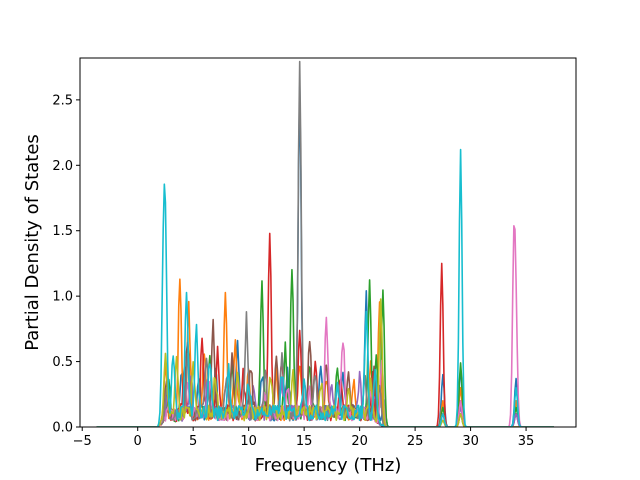  I want to click on y-tick-label: 0.0, so click(62, 428).